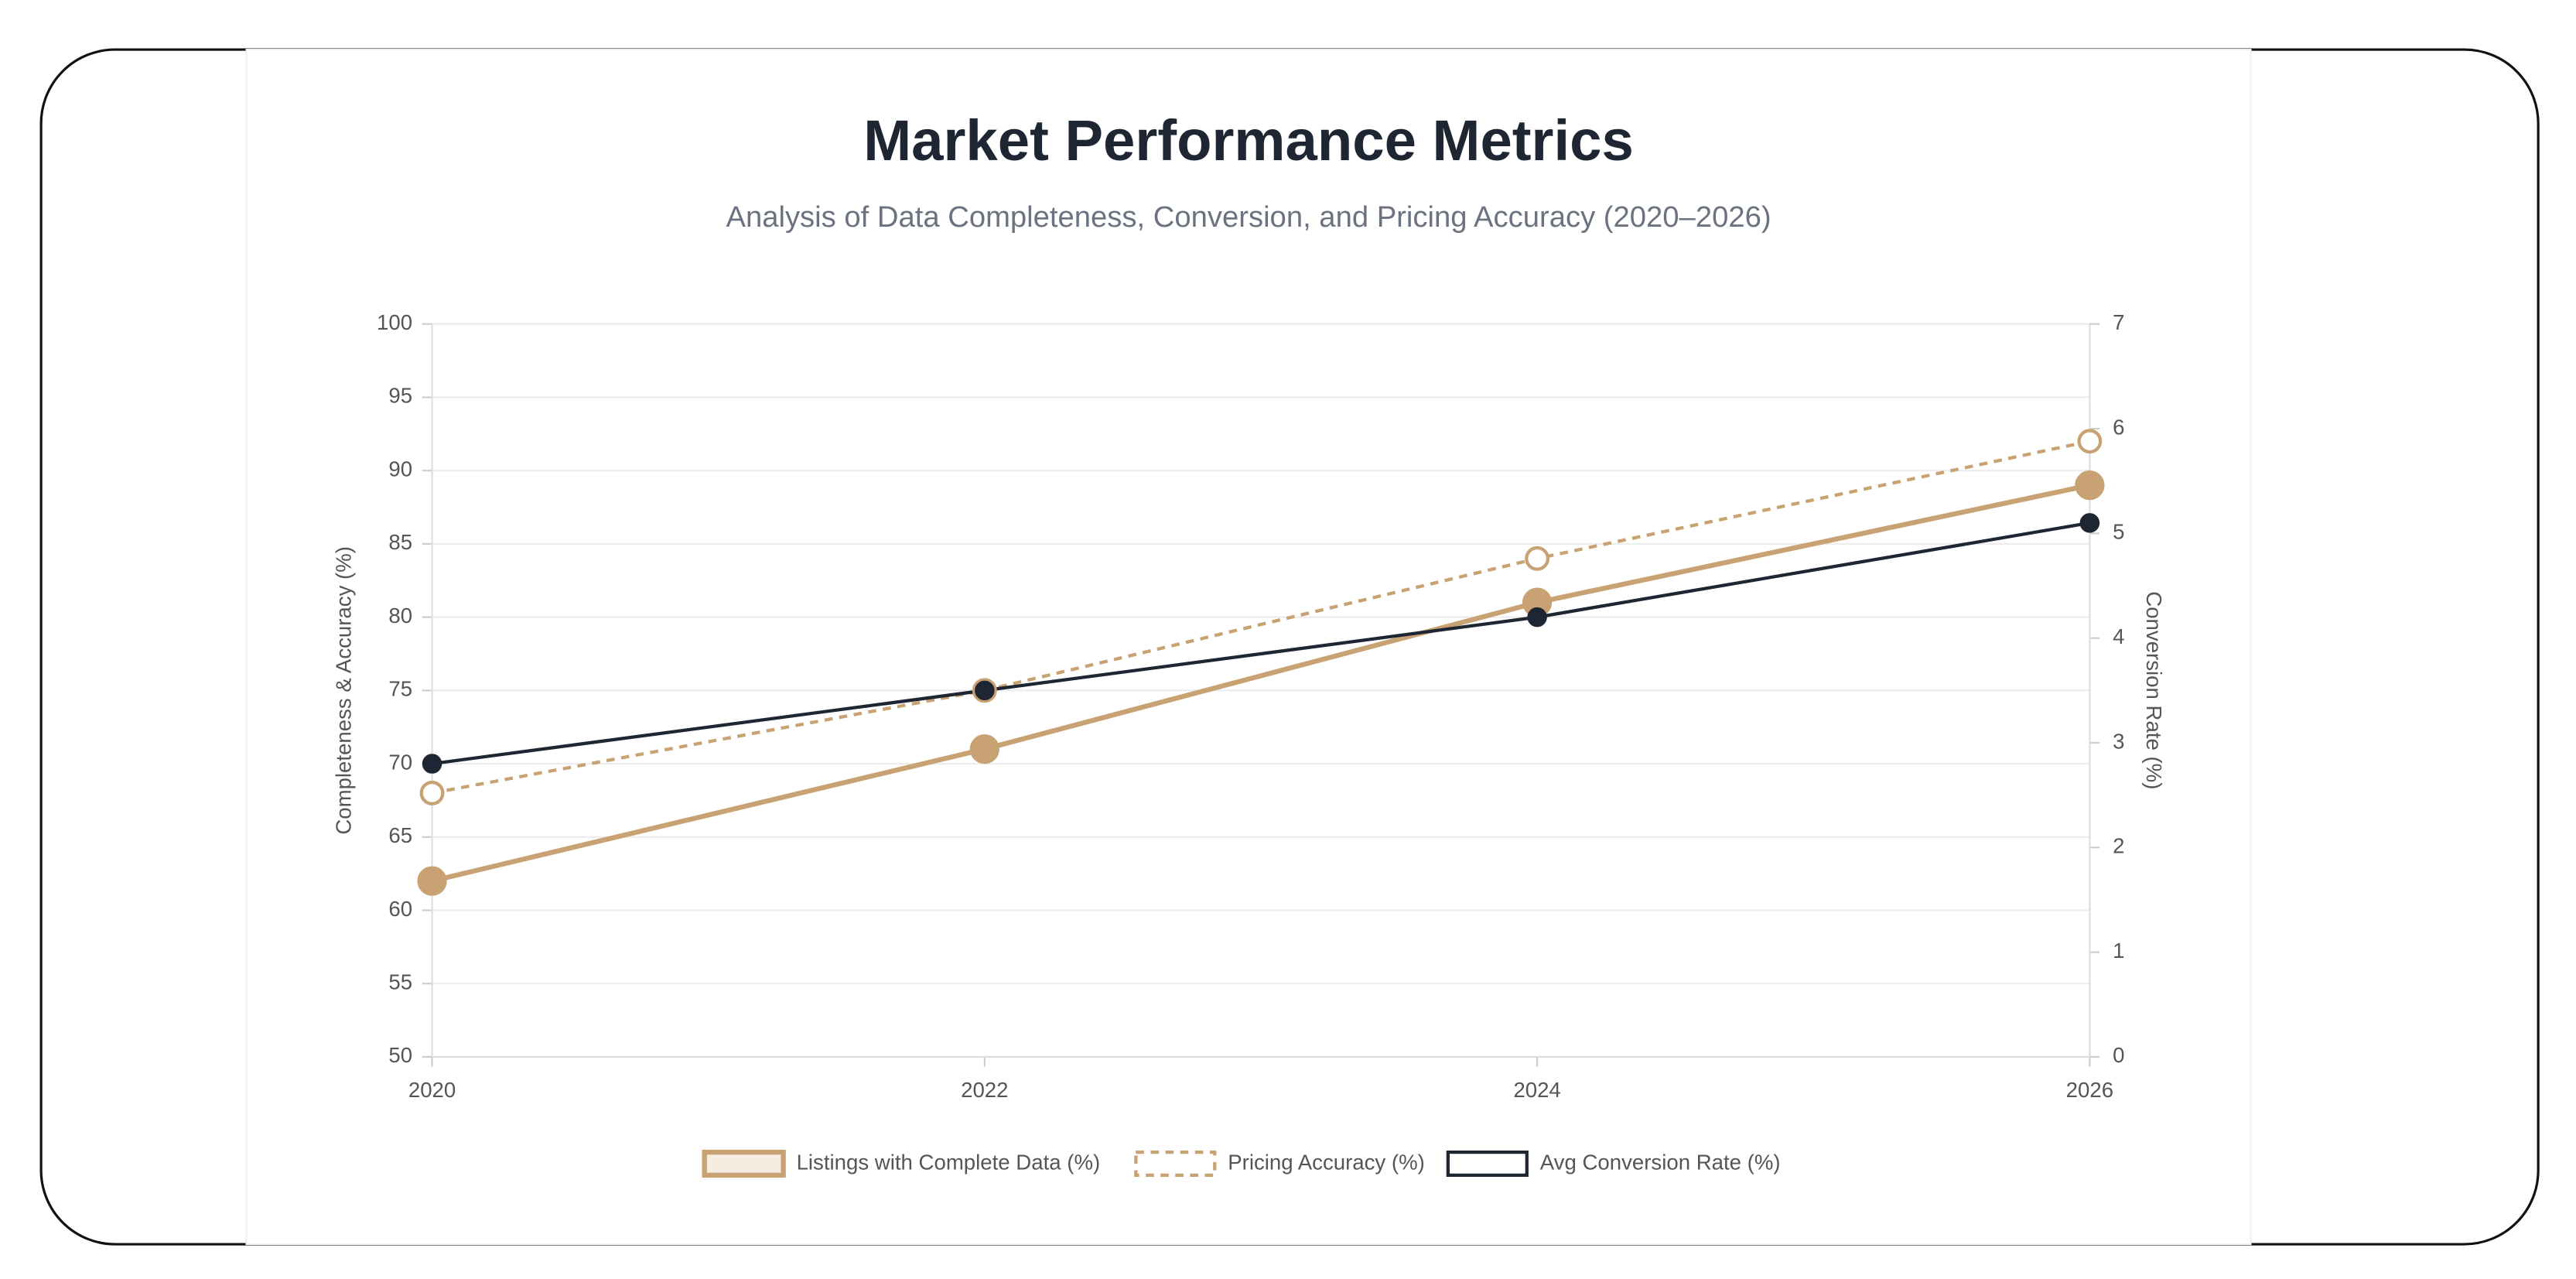 The image size is (2576, 1279). What do you see at coordinates (400, 468) in the screenshot?
I see `y-tick-label: 90` at bounding box center [400, 468].